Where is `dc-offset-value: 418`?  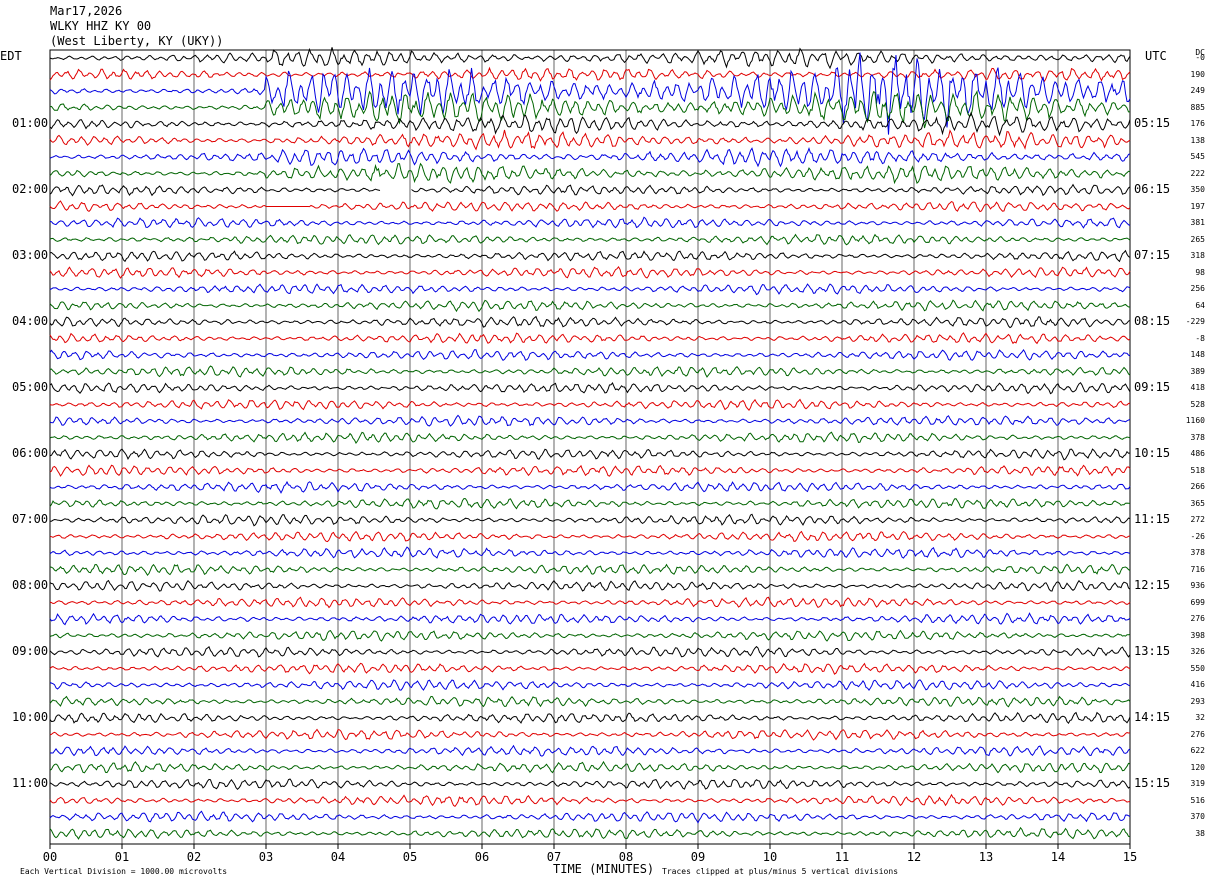
dc-offset-value: 418 is located at coordinates (1197, 387).